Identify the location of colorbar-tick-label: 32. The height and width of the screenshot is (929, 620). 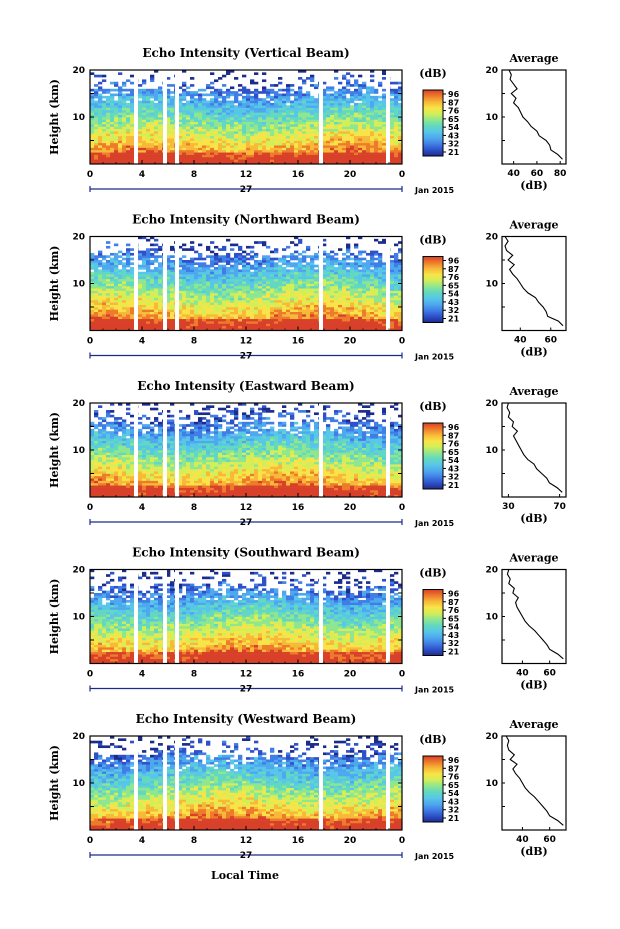
(453, 144).